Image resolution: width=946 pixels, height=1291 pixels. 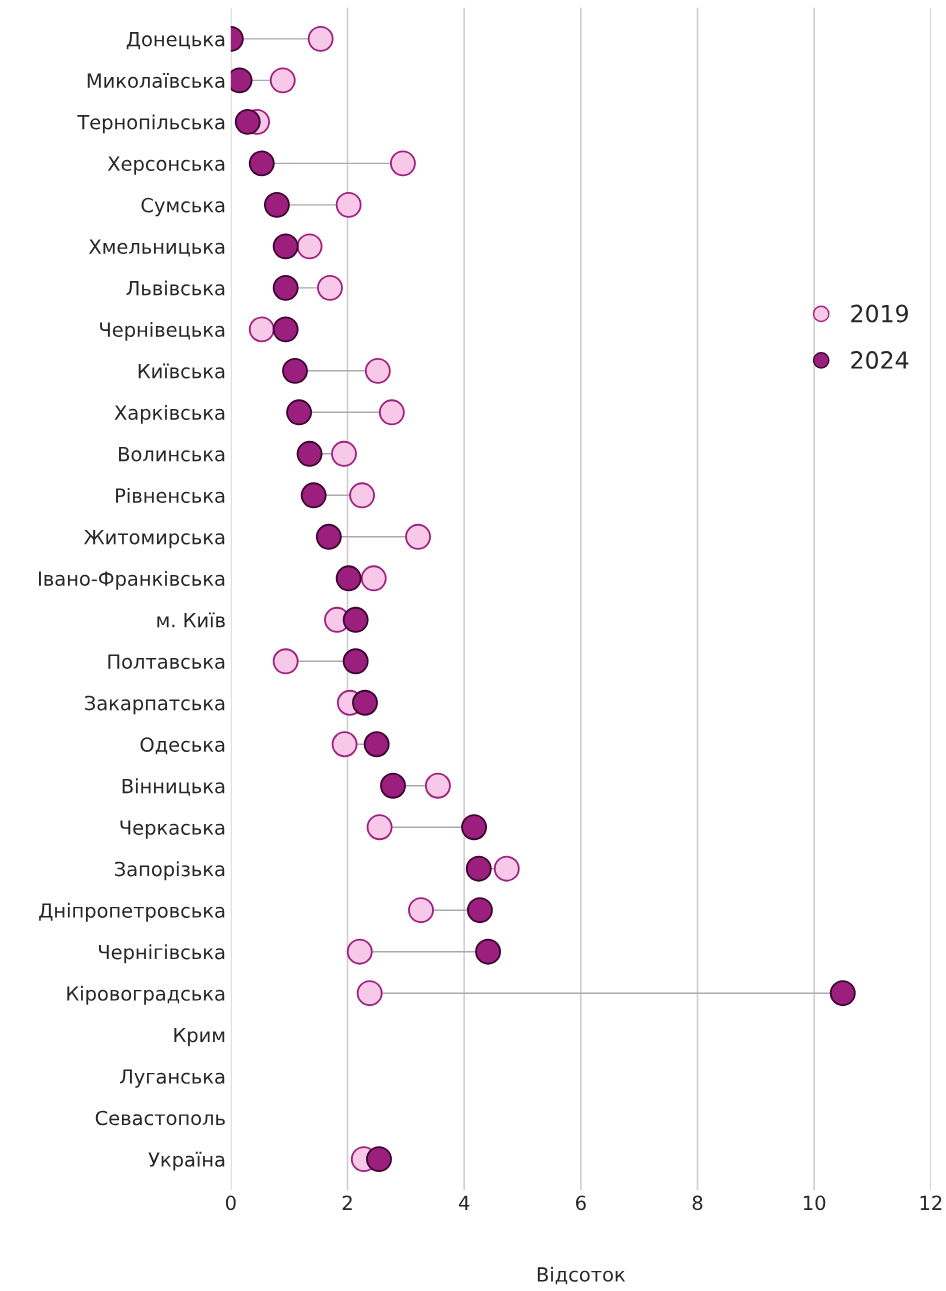 What do you see at coordinates (175, 288) in the screenshot?
I see `y-tick-label: Львівська` at bounding box center [175, 288].